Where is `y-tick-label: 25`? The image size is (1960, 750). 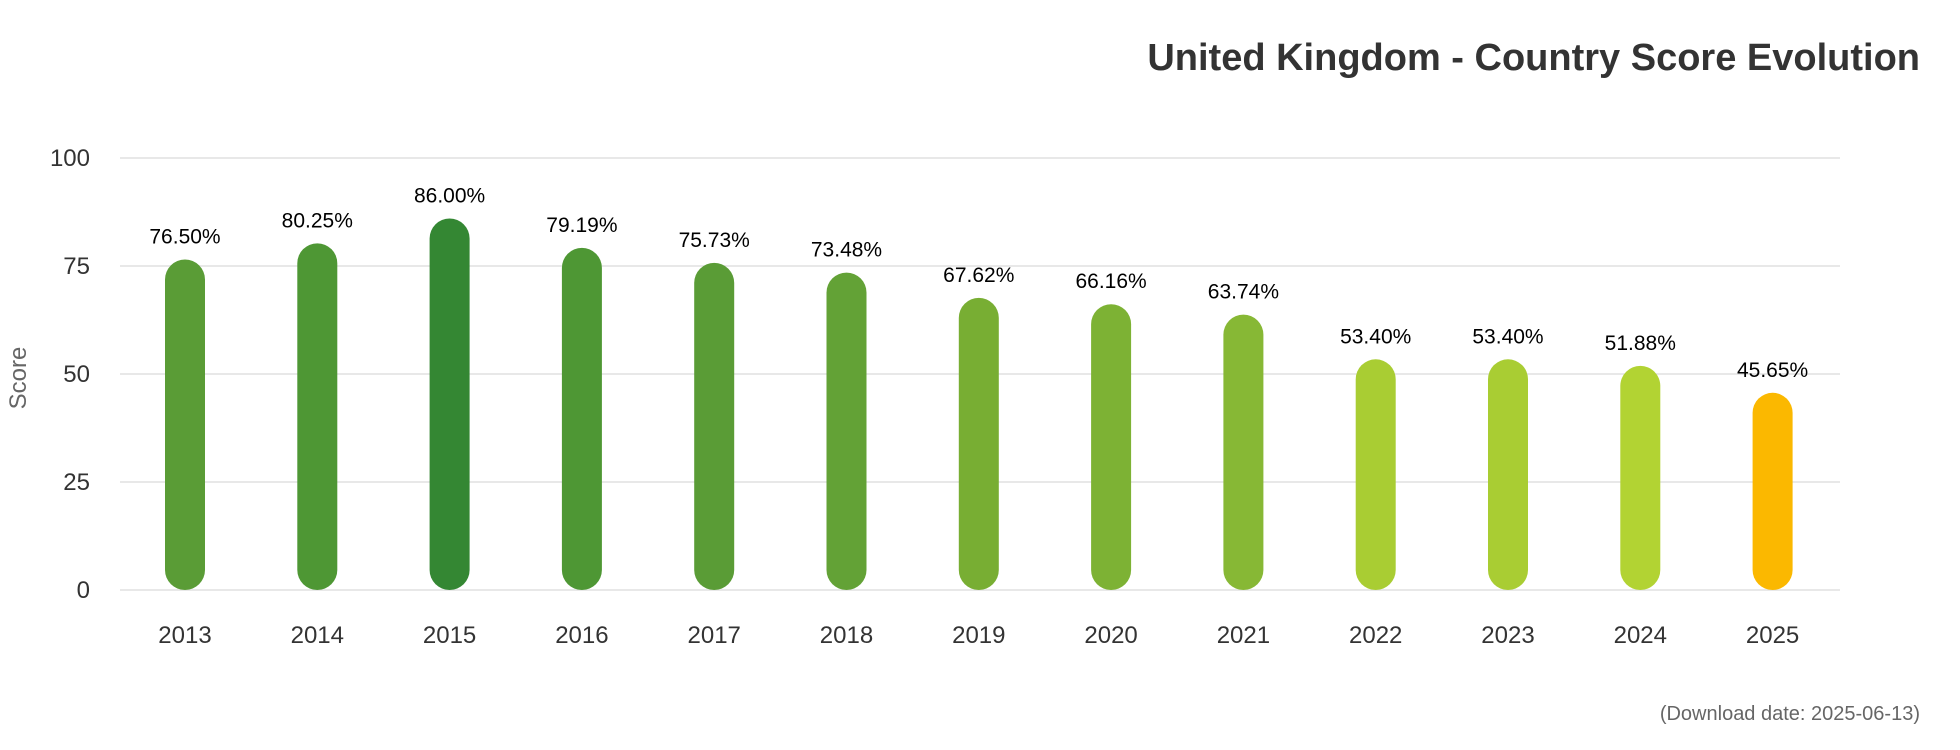 y-tick-label: 25 is located at coordinates (76, 482).